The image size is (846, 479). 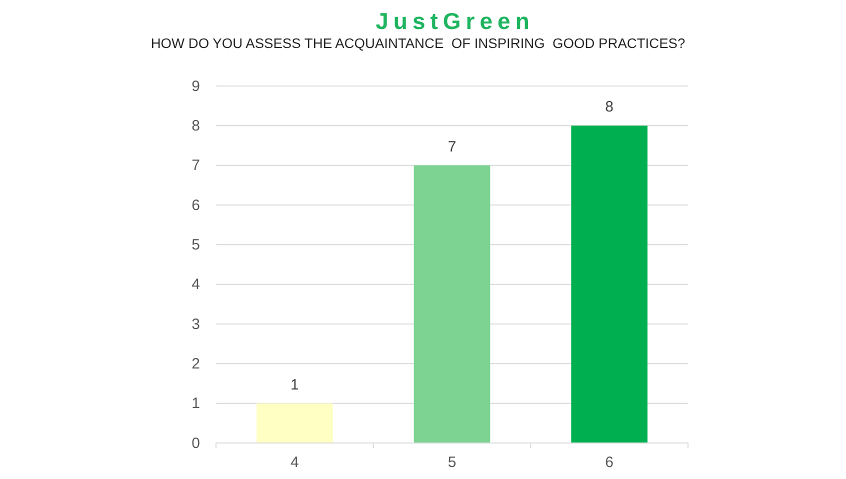 What do you see at coordinates (418, 43) in the screenshot?
I see `chart-subtitle: HOW DO YOU ASSESS THE ACQUAINTANCE OF INSPIRING GOOD PRACTICES?` at bounding box center [418, 43].